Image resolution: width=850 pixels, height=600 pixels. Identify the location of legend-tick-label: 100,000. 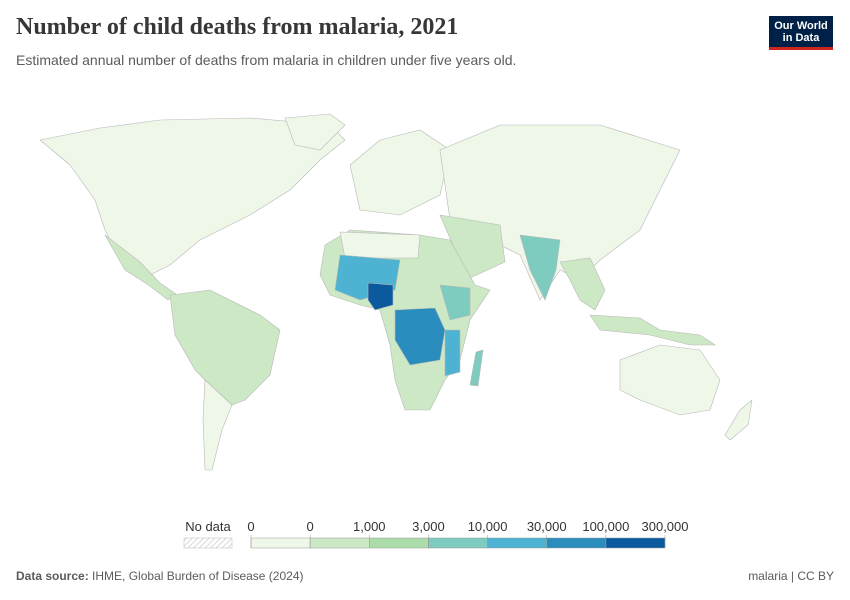
(605, 526).